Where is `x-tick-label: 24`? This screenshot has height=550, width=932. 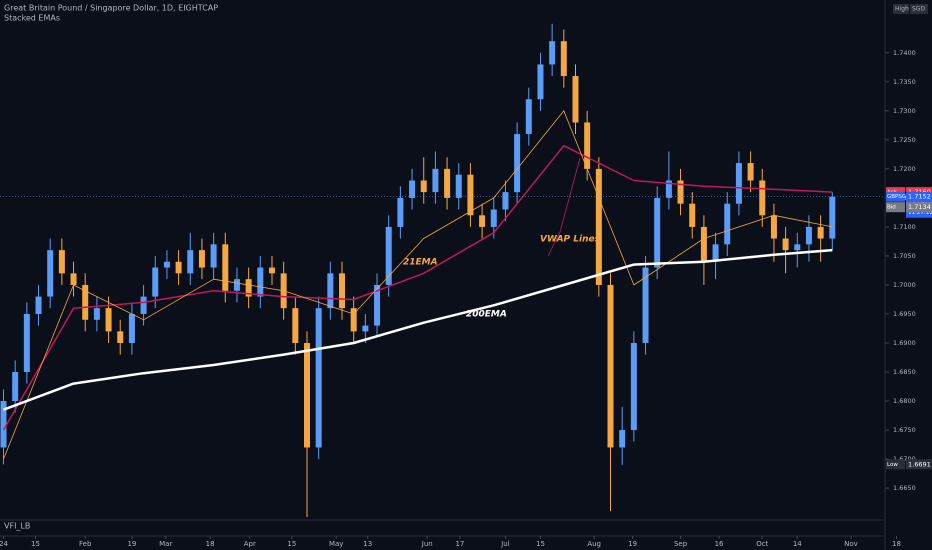
x-tick-label: 24 is located at coordinates (4, 544).